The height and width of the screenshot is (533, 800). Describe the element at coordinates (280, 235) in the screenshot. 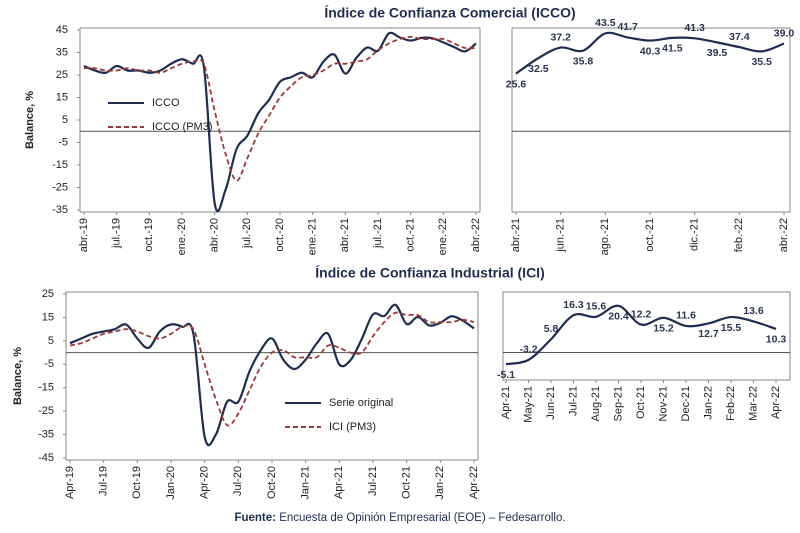

I see `x-tick-label: oct.-20` at that location.